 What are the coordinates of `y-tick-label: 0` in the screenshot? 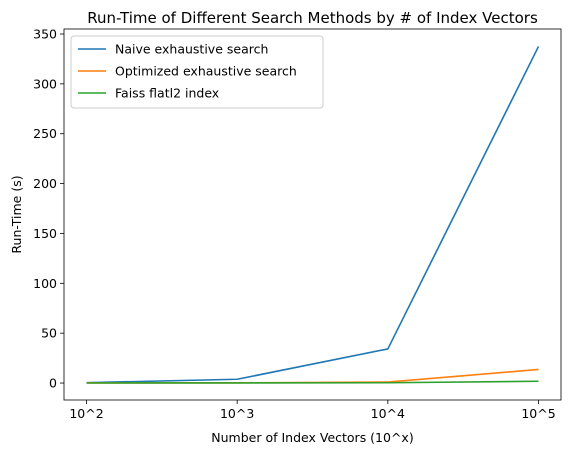 It's located at (53, 383).